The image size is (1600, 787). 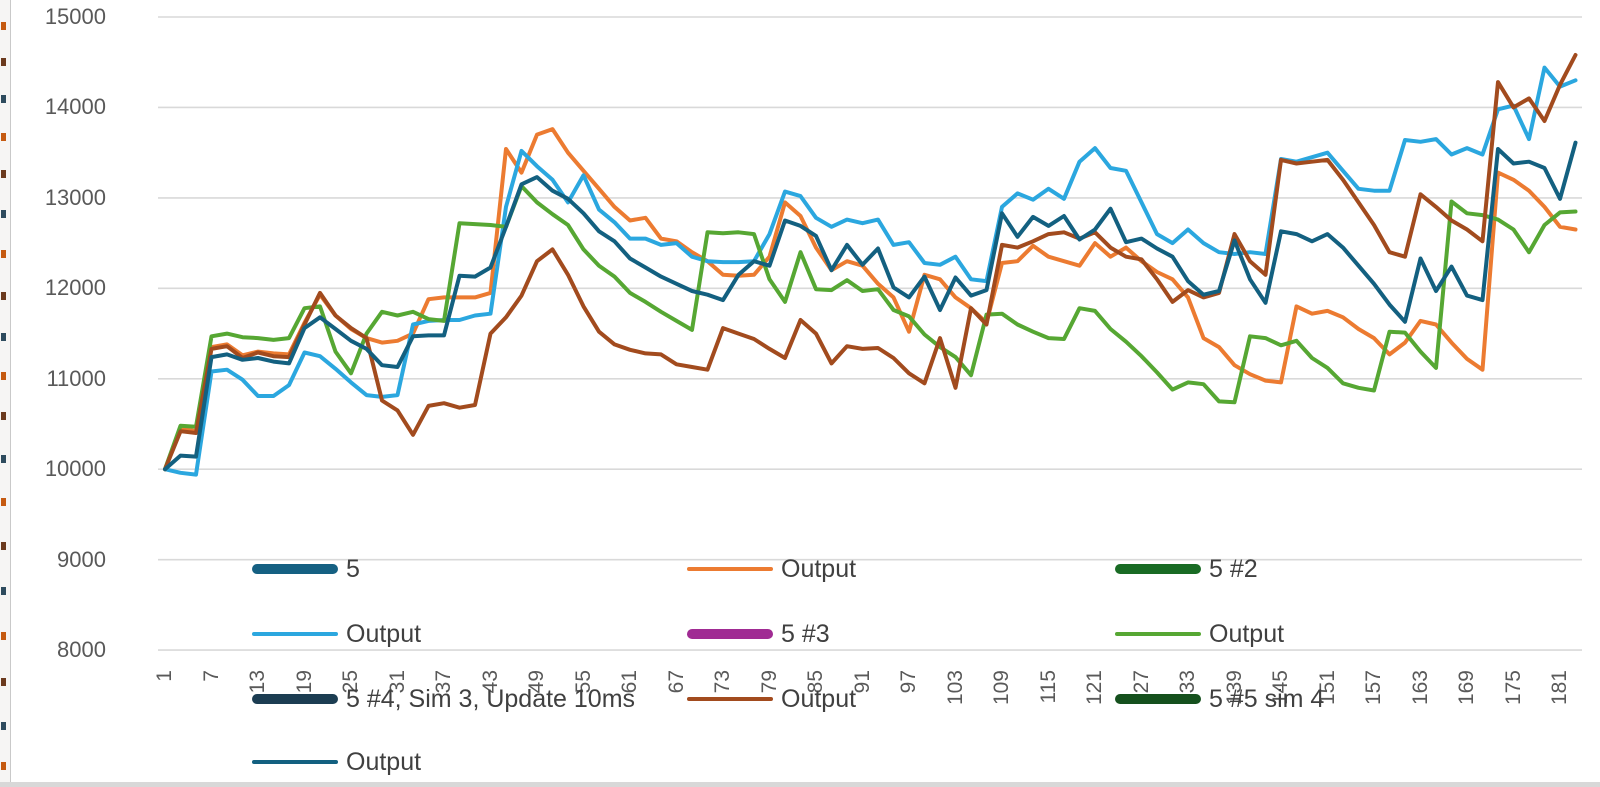 I want to click on y-axis-label: 9000, so click(x=81, y=559).